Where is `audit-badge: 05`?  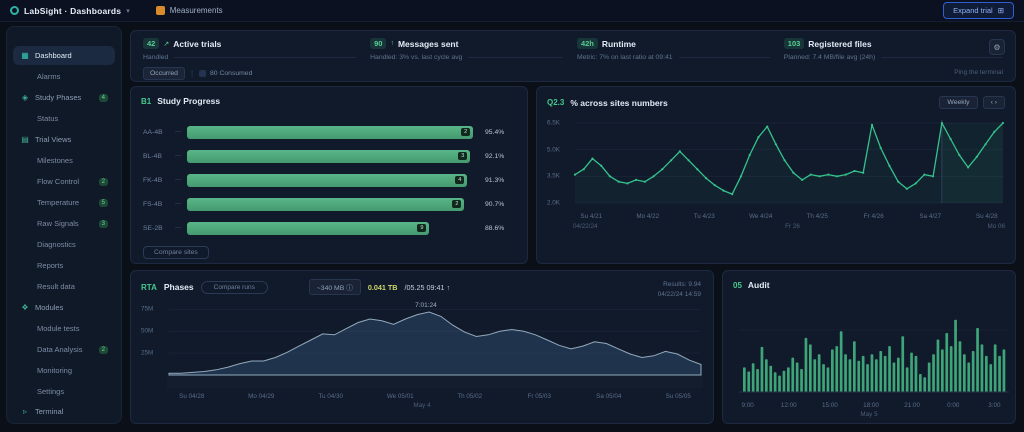
audit-badge: 05 is located at coordinates (737, 285).